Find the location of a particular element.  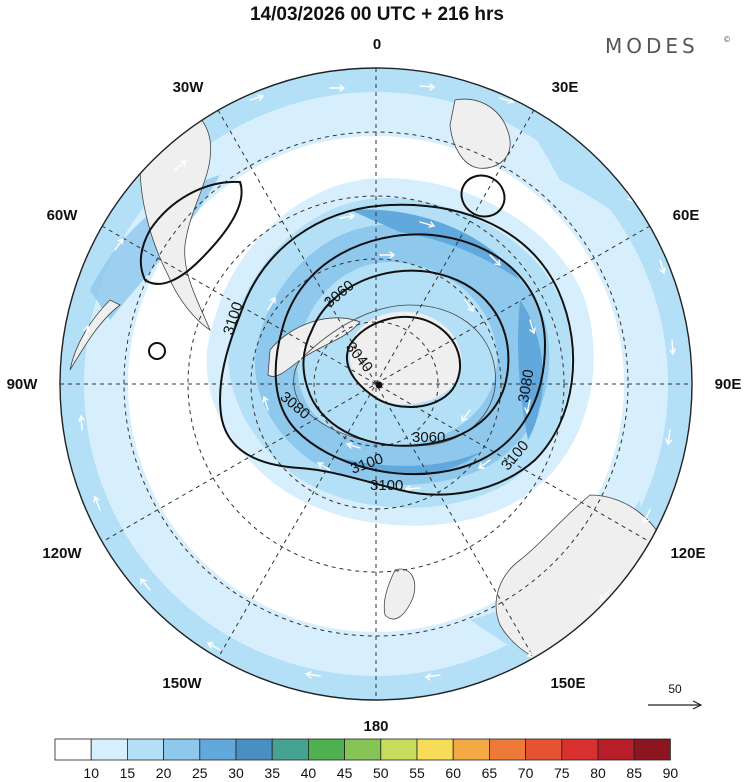

colorbar-tick-label: 20 is located at coordinates (164, 773).